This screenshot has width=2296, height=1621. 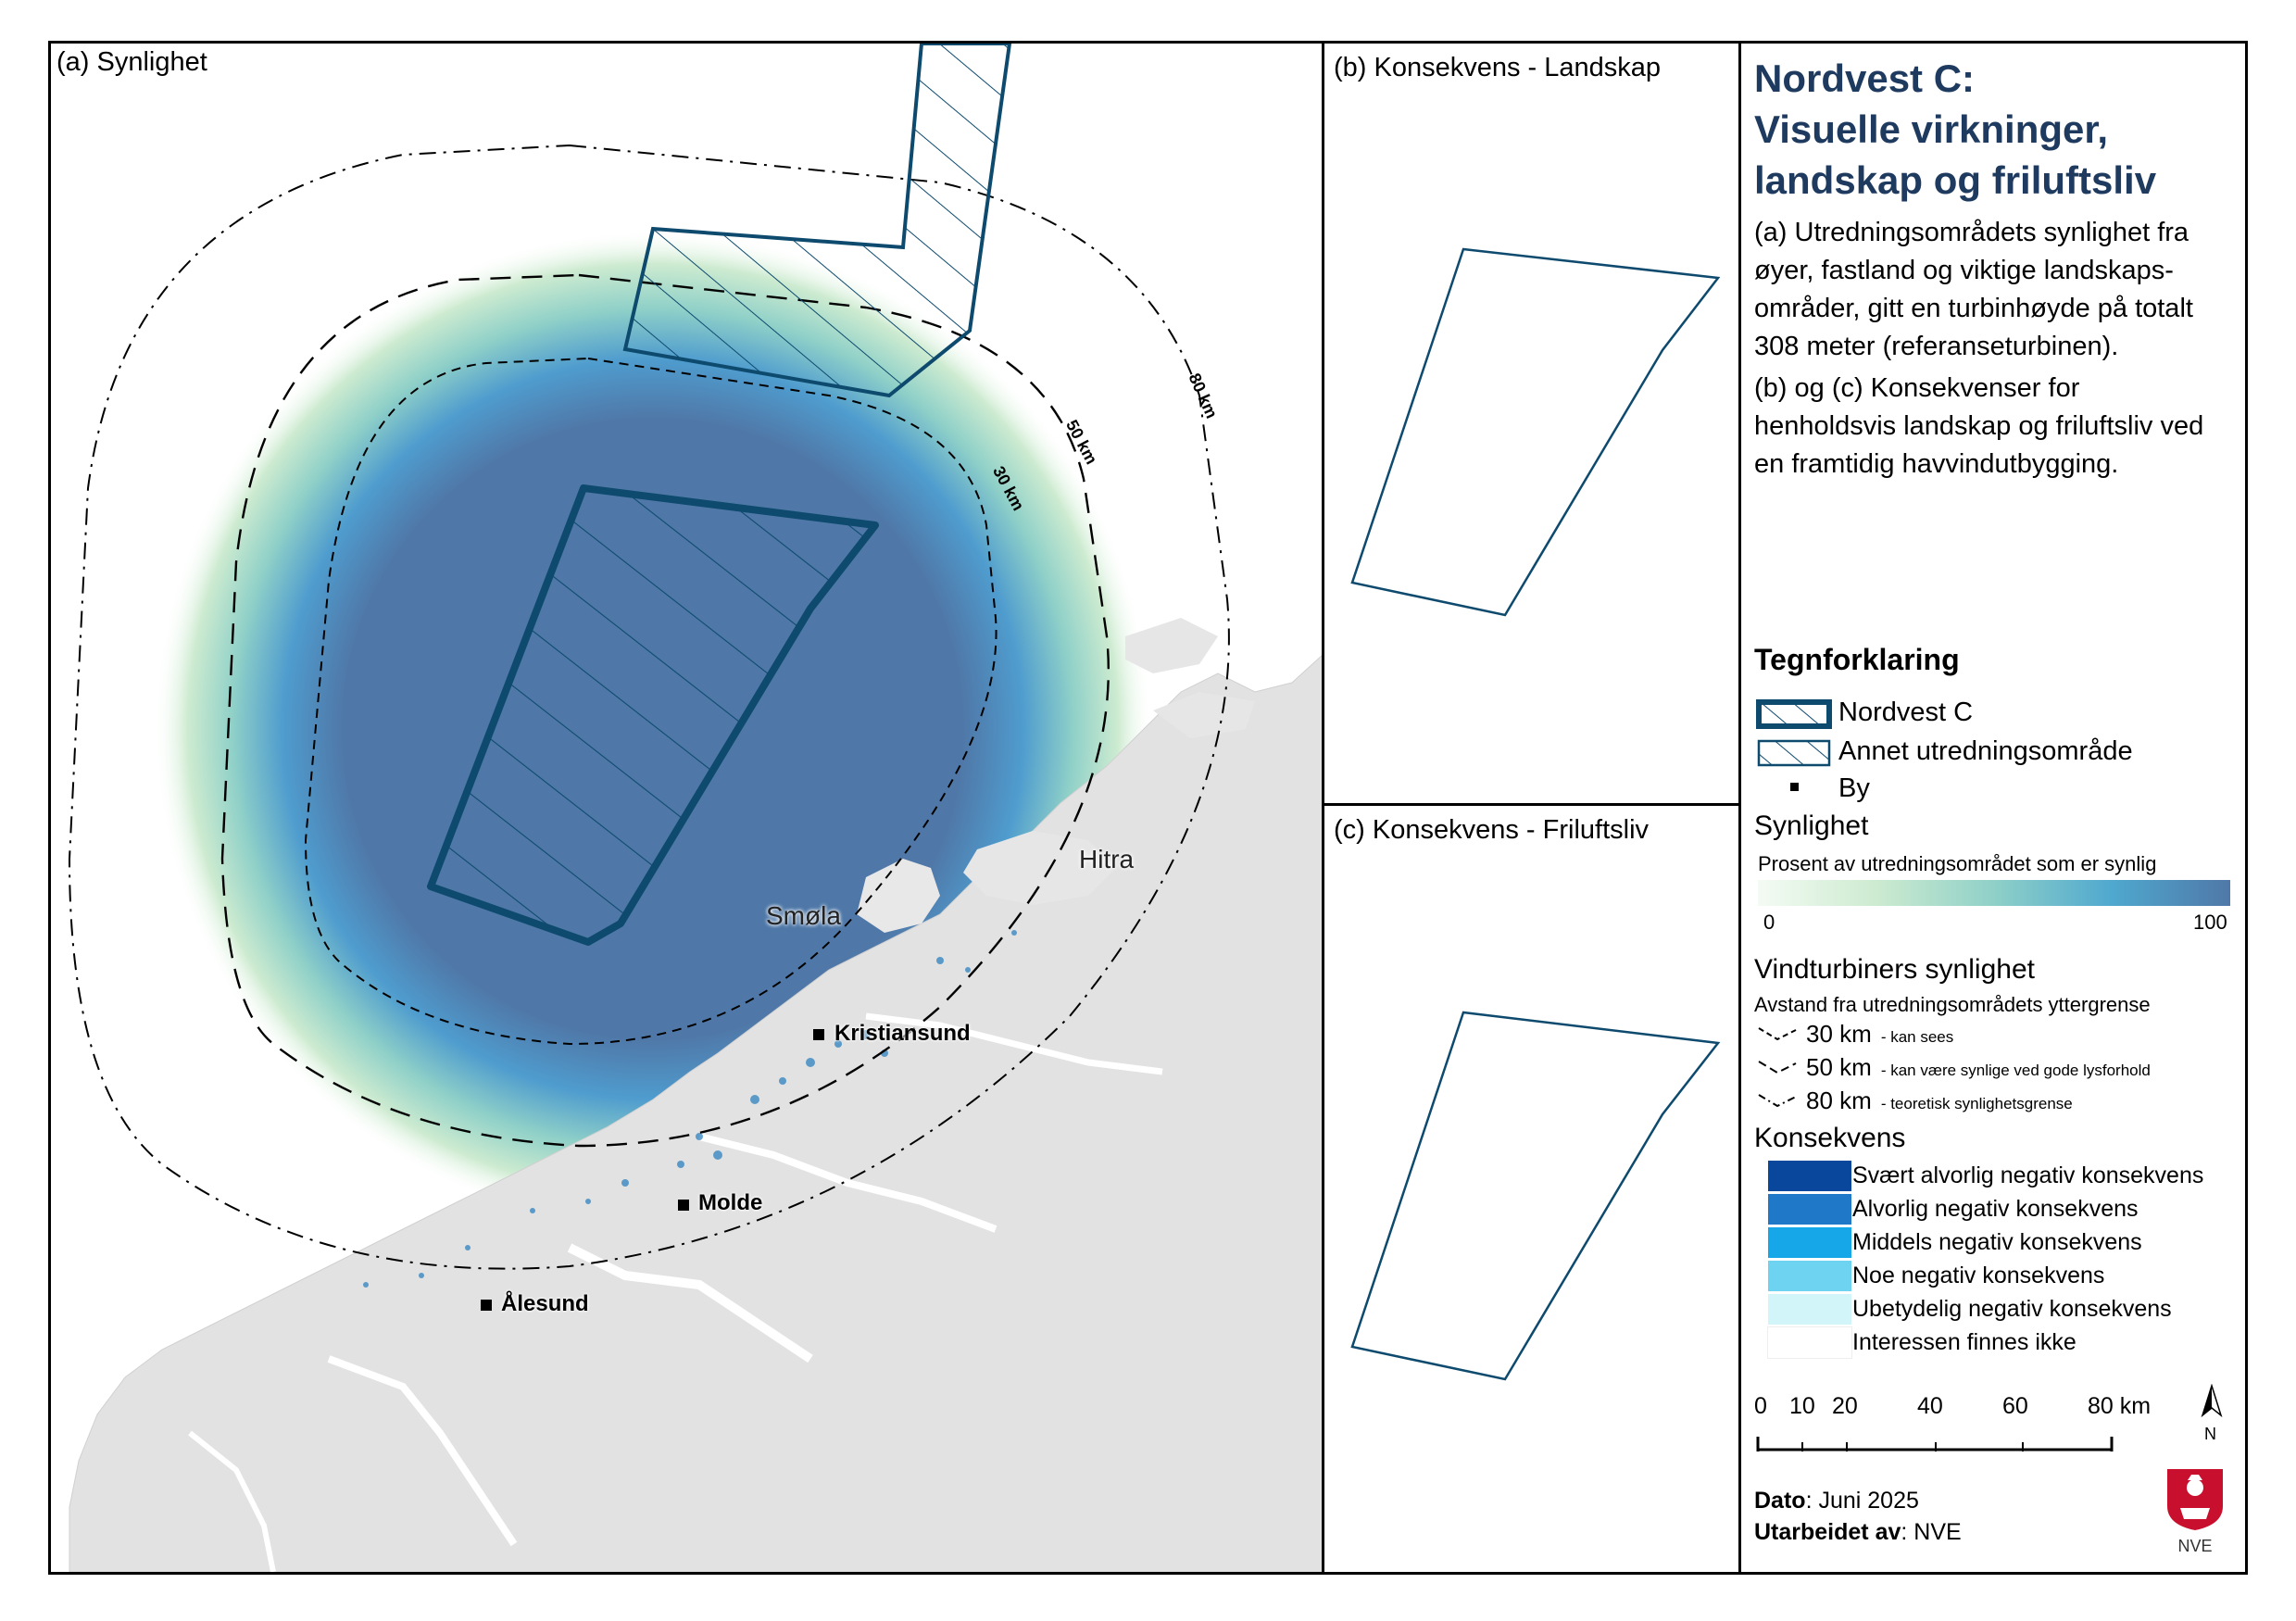 I want to click on nve-crest-icon, so click(x=2195, y=1499).